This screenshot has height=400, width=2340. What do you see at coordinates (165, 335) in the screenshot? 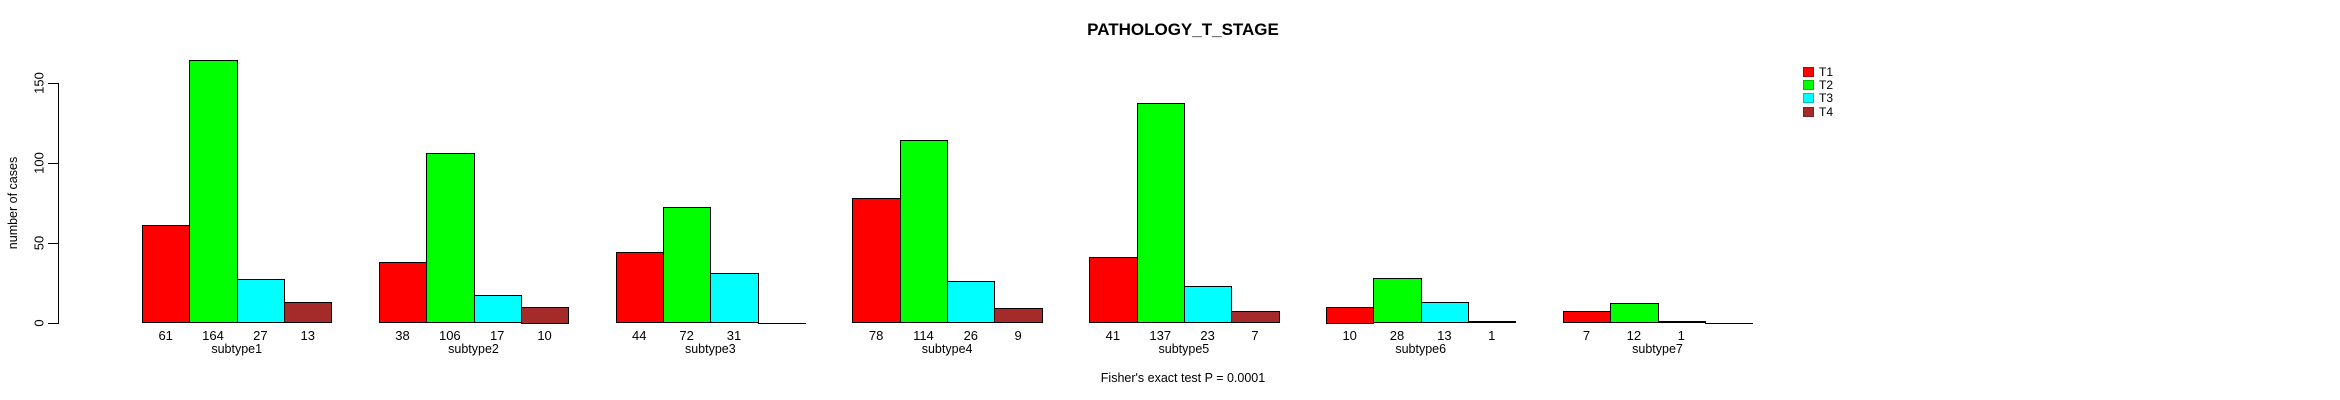
I see `bar-value-label-subtype1-T1: 61` at bounding box center [165, 335].